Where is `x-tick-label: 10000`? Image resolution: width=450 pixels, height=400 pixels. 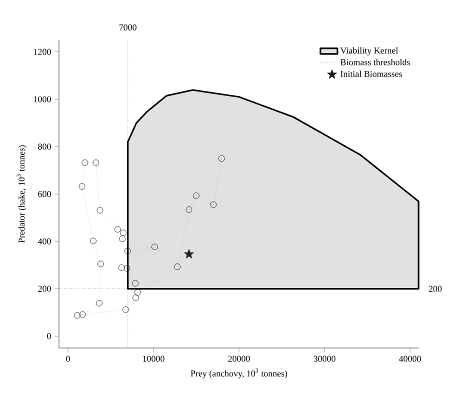
x-tick-label: 10000 is located at coordinates (153, 359).